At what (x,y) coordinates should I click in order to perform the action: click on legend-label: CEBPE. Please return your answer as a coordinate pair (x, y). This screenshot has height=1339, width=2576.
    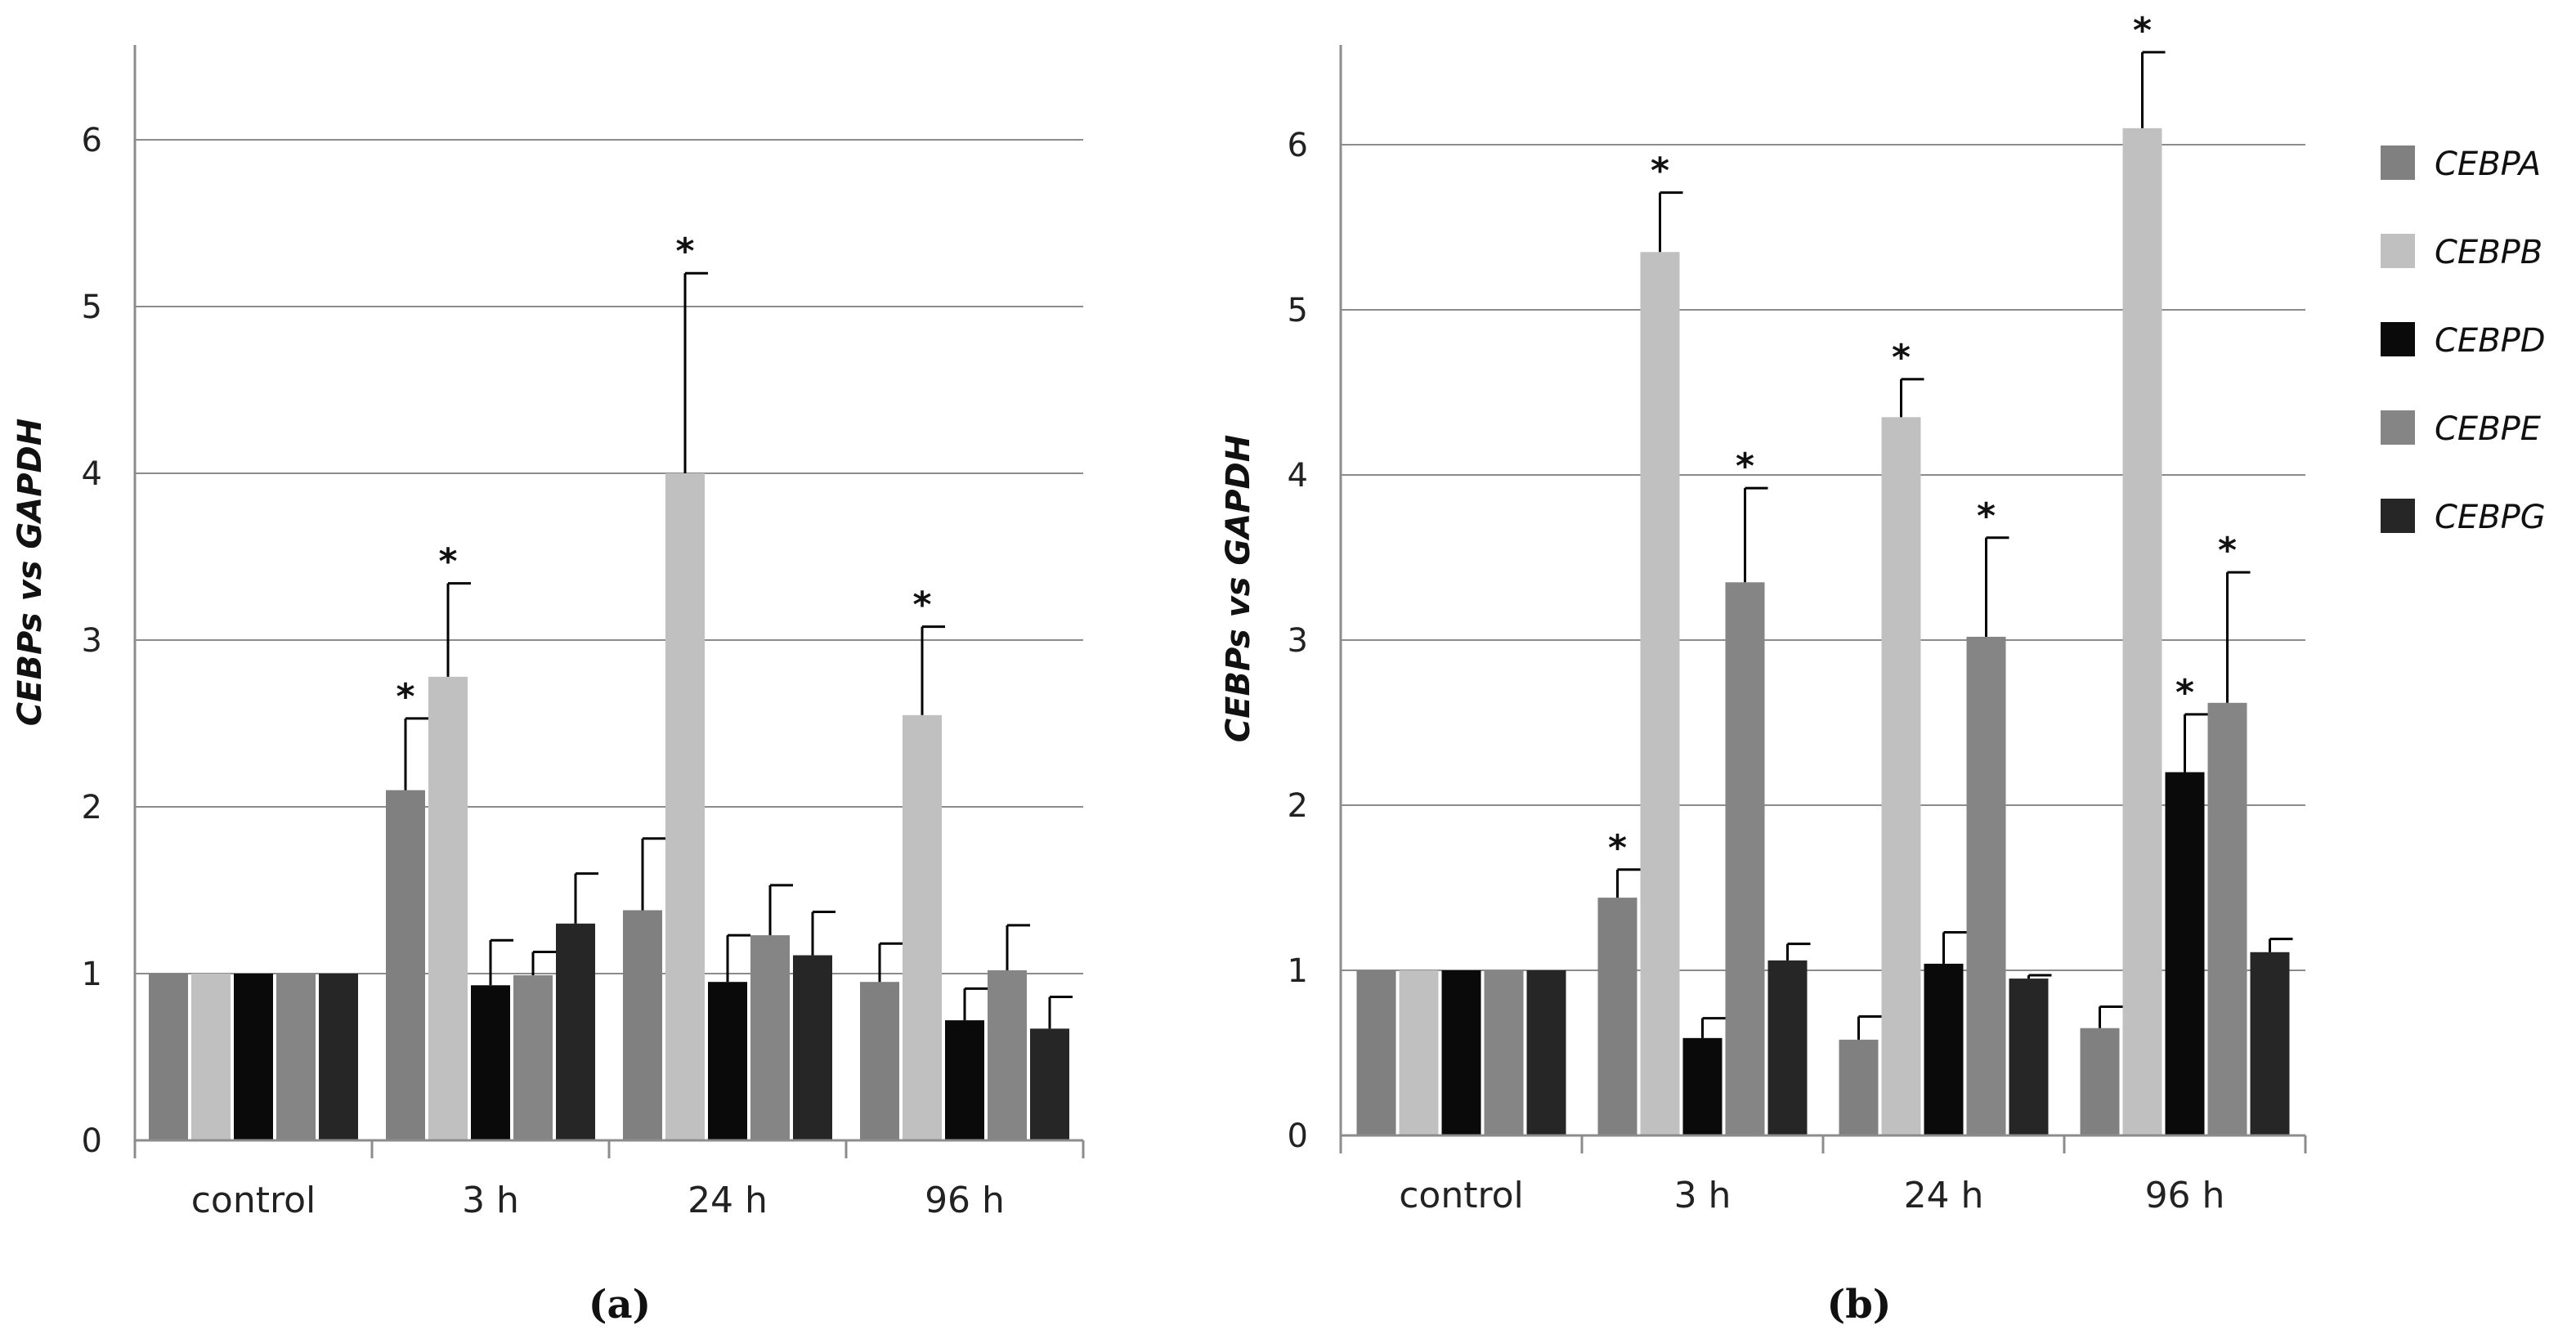
    Looking at the image, I should click on (2489, 429).